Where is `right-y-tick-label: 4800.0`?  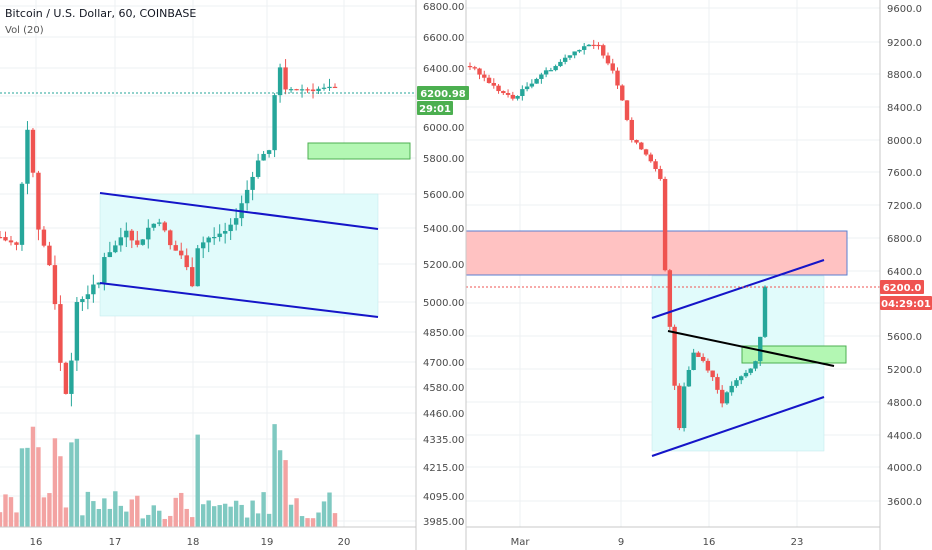 right-y-tick-label: 4800.0 is located at coordinates (904, 403).